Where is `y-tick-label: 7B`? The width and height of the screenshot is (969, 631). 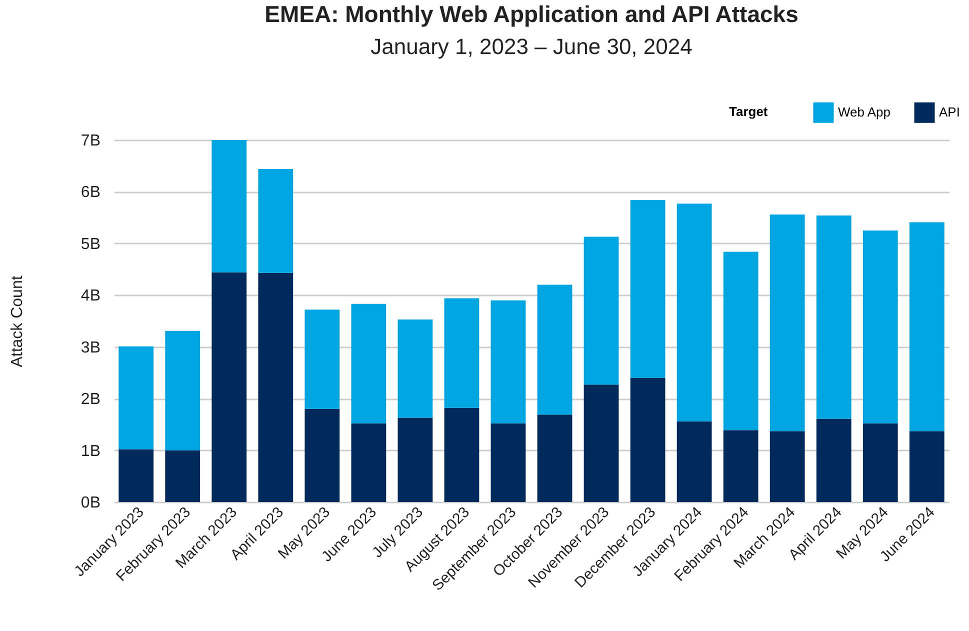 y-tick-label: 7B is located at coordinates (90, 141).